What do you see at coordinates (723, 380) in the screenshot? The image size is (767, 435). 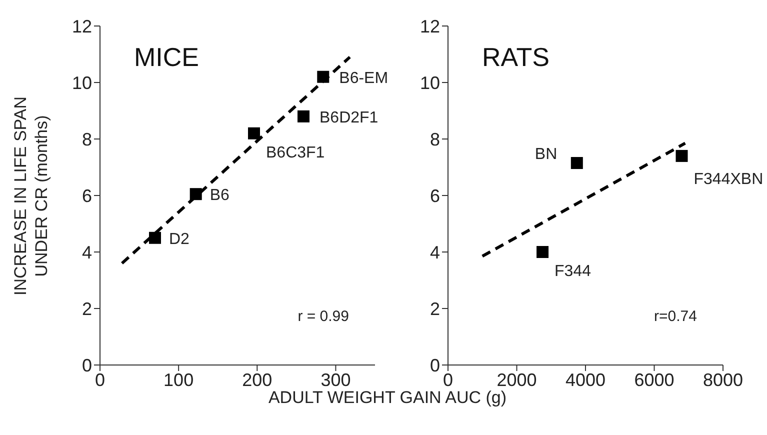 I see `x-tick-label: 8000` at bounding box center [723, 380].